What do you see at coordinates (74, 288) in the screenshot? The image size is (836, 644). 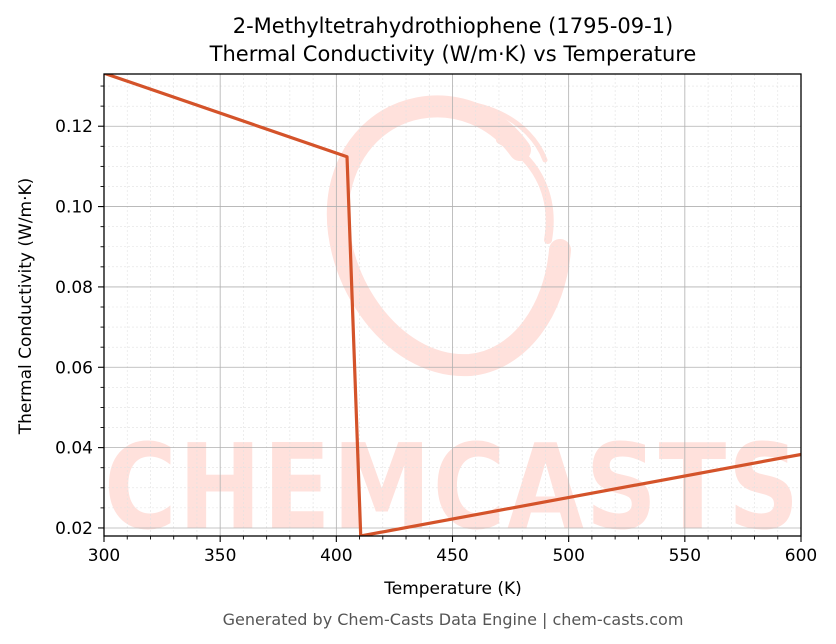 I see `y-tick-label: 0.08` at bounding box center [74, 288].